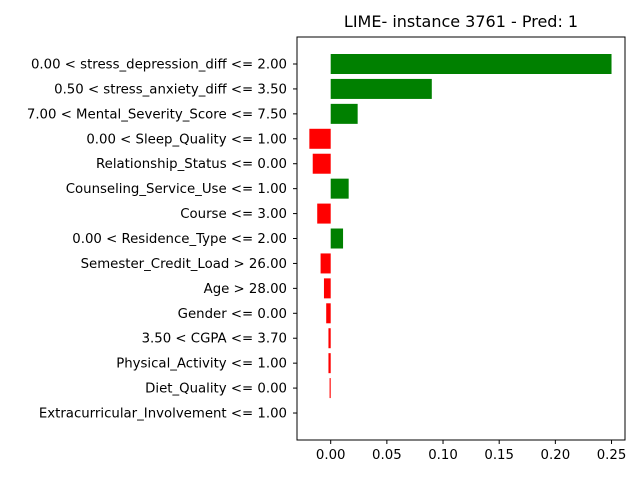 This screenshot has height=480, width=640. Describe the element at coordinates (443, 455) in the screenshot. I see `x-tick-label: 0.10` at that location.